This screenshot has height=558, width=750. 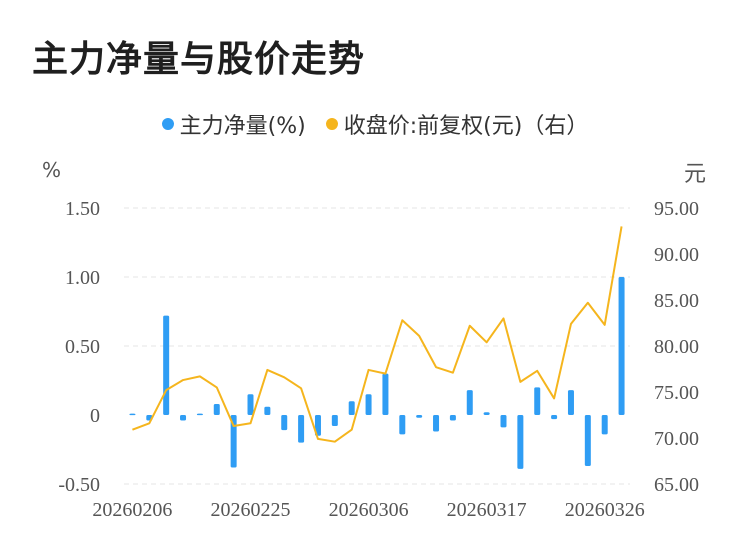 I want to click on right-axis-unit: 元, so click(x=695, y=174).